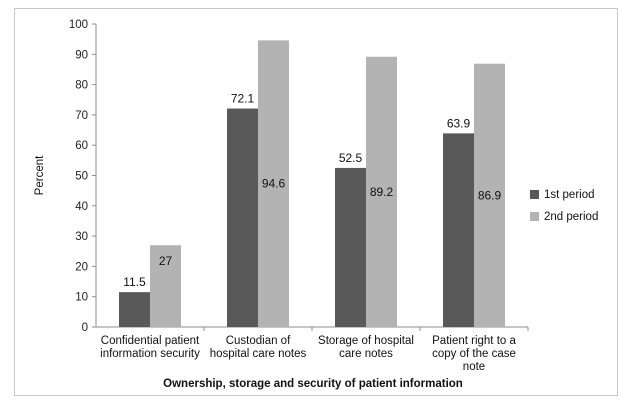 The width and height of the screenshot is (622, 401). I want to click on x-tick-label: Custodian of hospital care notes, so click(258, 347).